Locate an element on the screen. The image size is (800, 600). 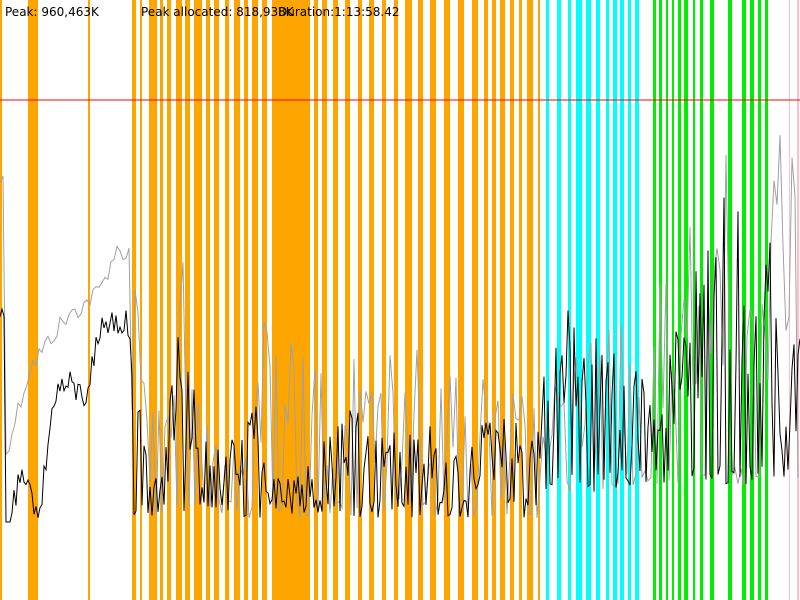
peak-allocated-text: Peak allocated: 818,938K is located at coordinates (218, 12).